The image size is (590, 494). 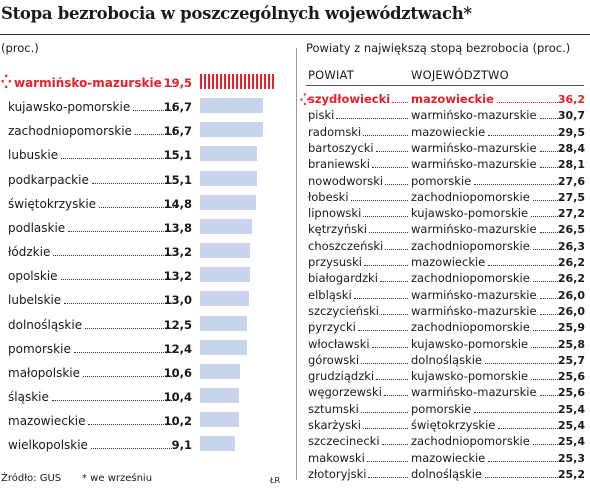 I want to click on table-row: włocławski kujawsko-pomorskie 25,8, so click(x=445, y=343).